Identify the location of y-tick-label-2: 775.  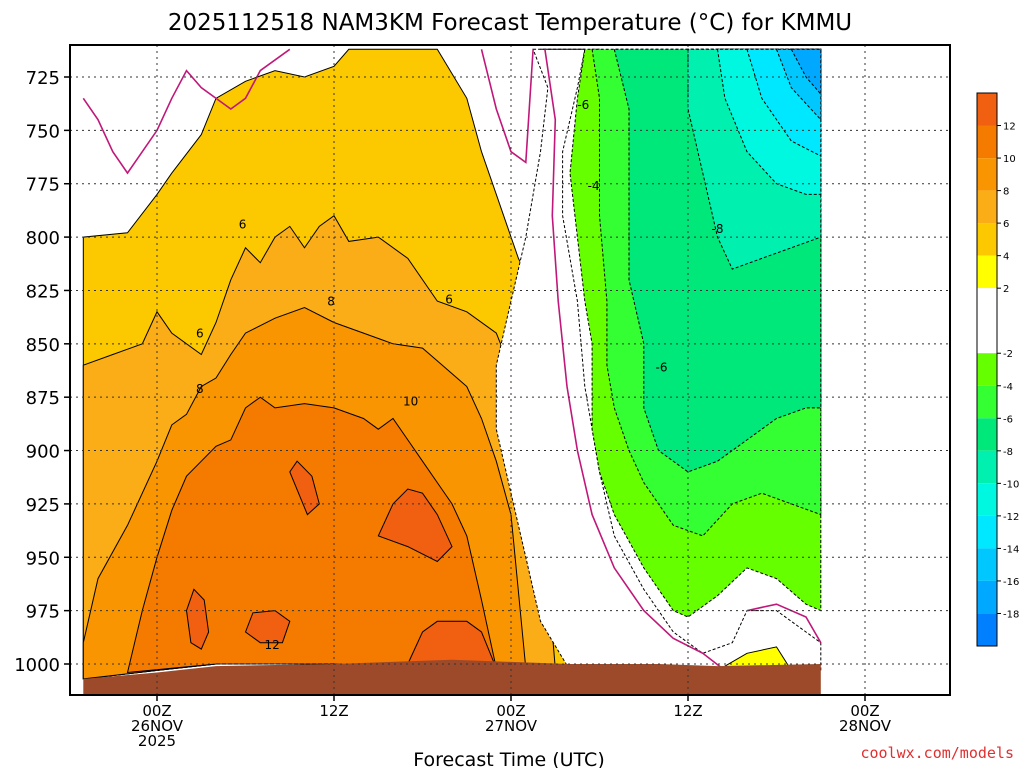
(43, 185).